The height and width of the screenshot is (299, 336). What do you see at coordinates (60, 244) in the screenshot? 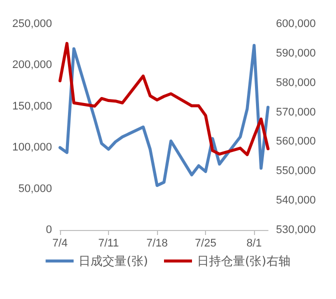
I see `x-tick-label: 7/4` at bounding box center [60, 244].